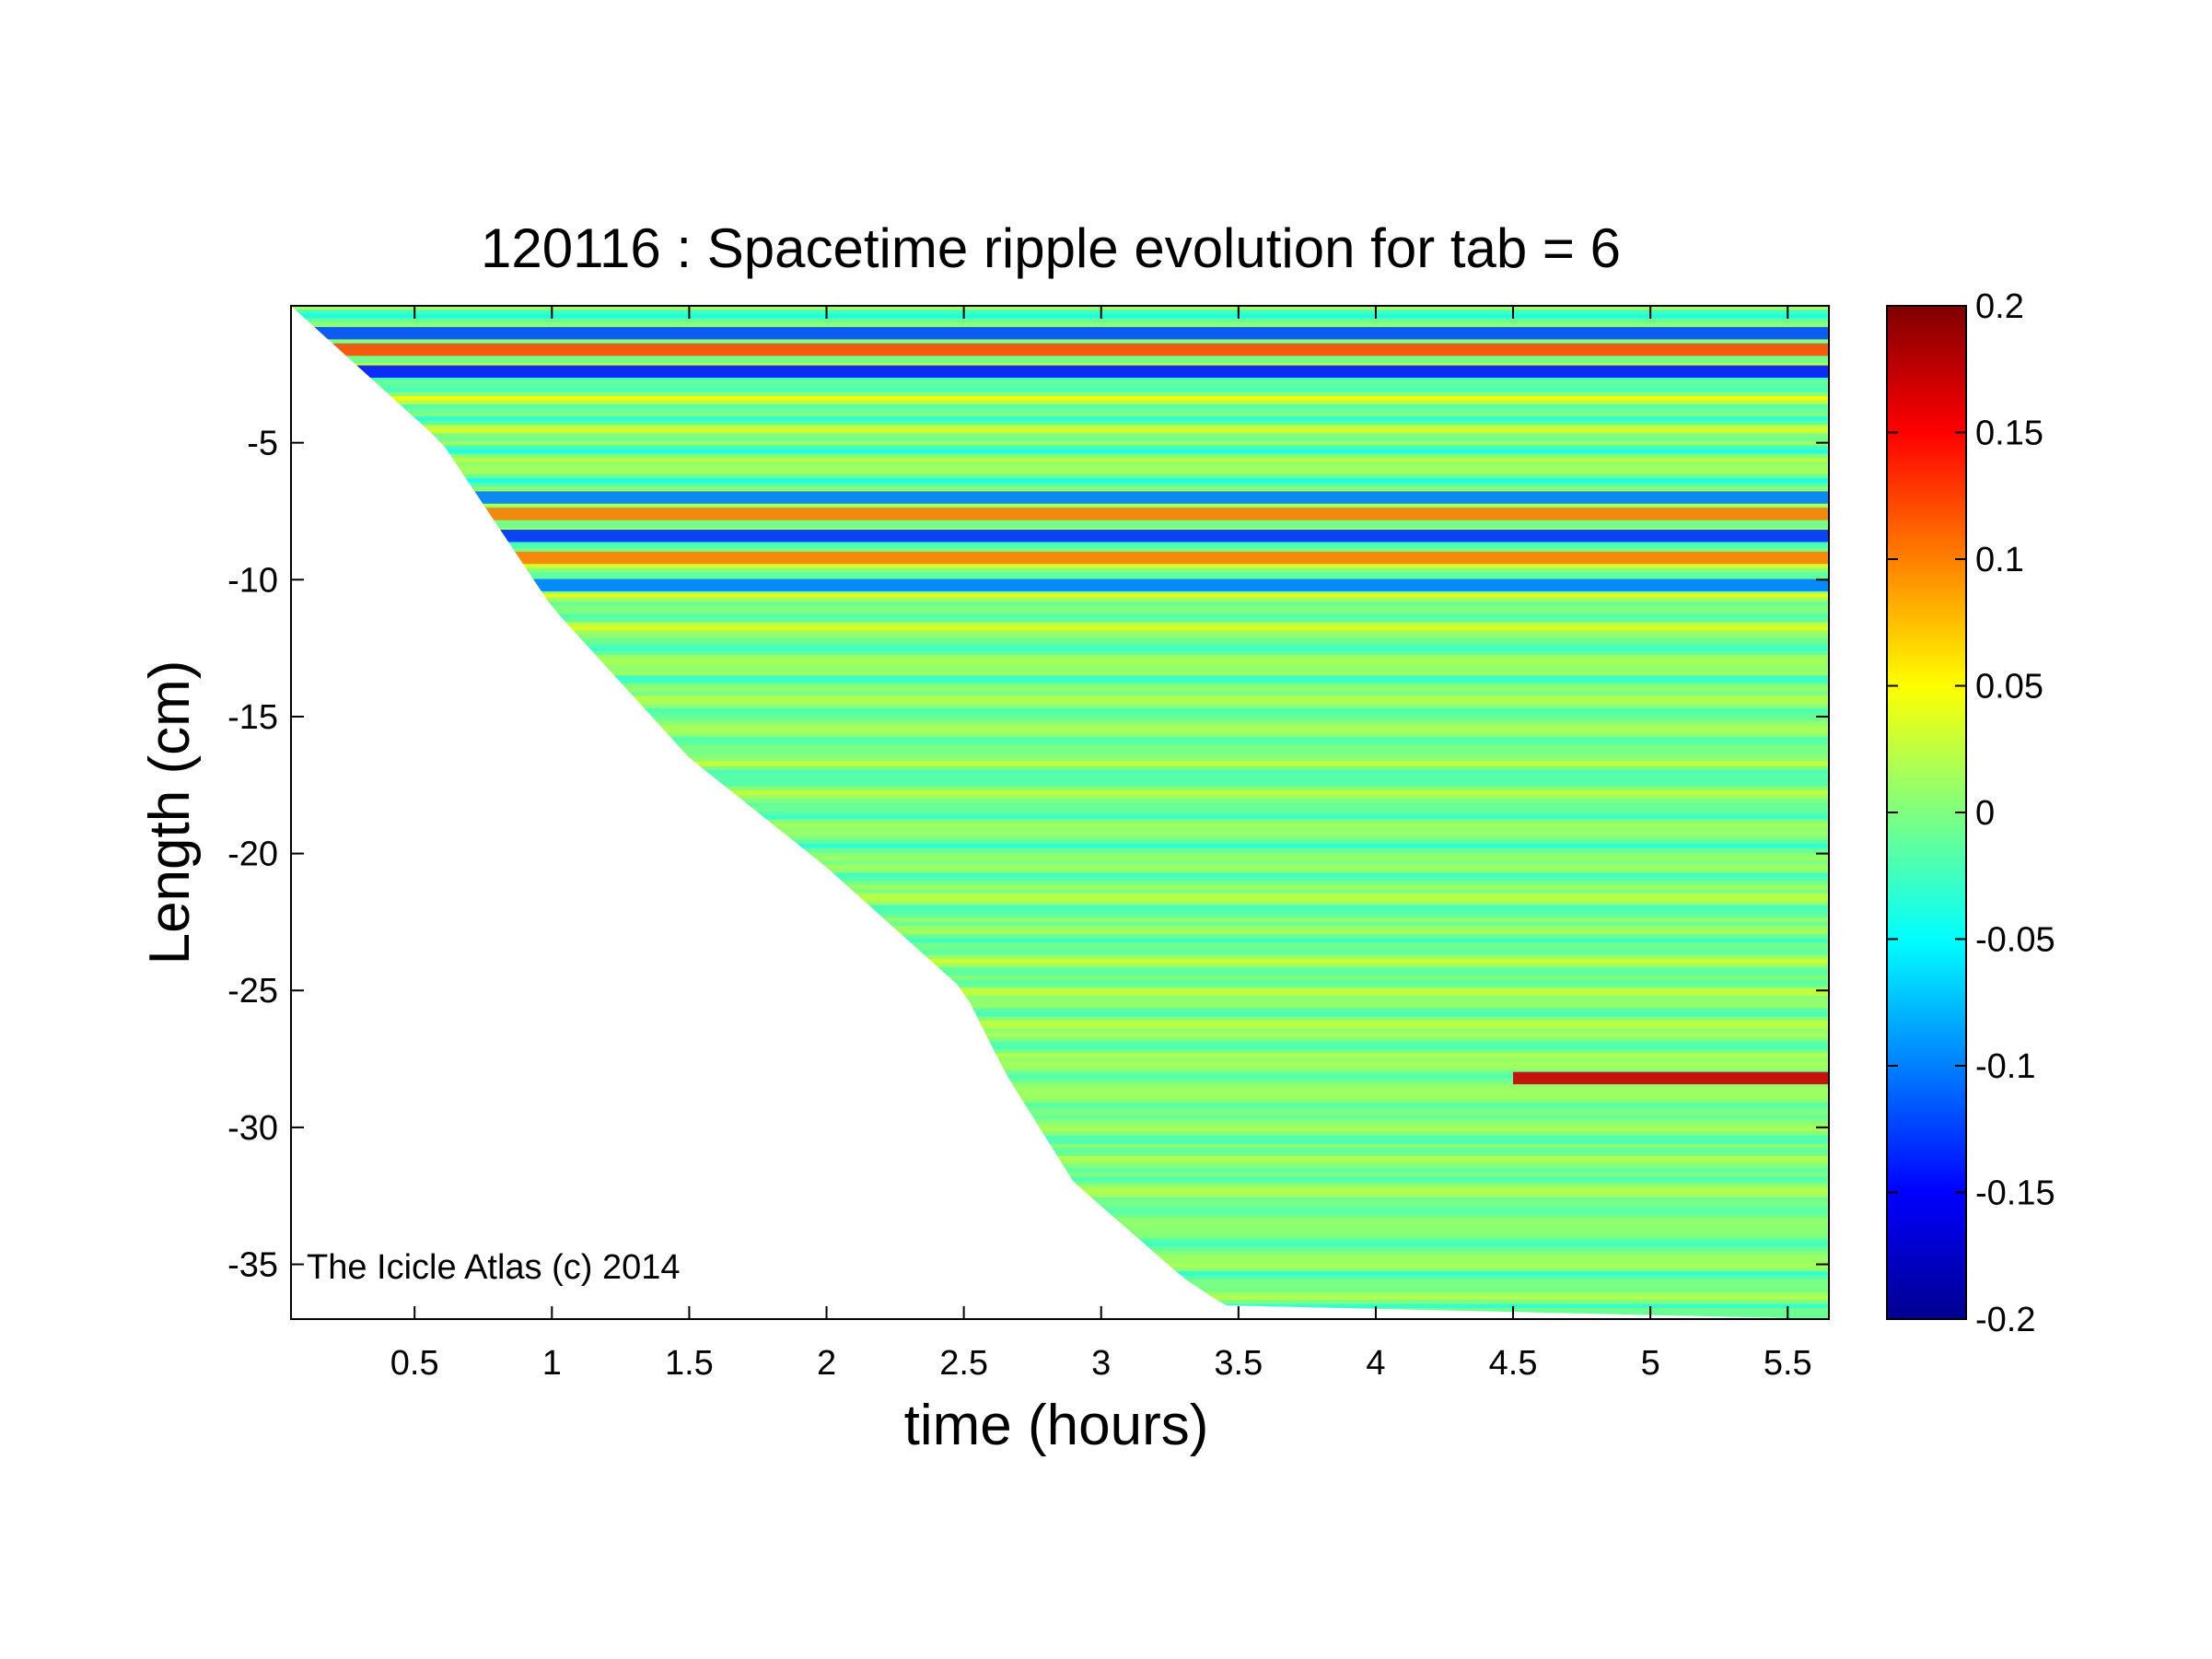 The height and width of the screenshot is (1659, 2212). What do you see at coordinates (1376, 1363) in the screenshot?
I see `x-tick-label: 4` at bounding box center [1376, 1363].